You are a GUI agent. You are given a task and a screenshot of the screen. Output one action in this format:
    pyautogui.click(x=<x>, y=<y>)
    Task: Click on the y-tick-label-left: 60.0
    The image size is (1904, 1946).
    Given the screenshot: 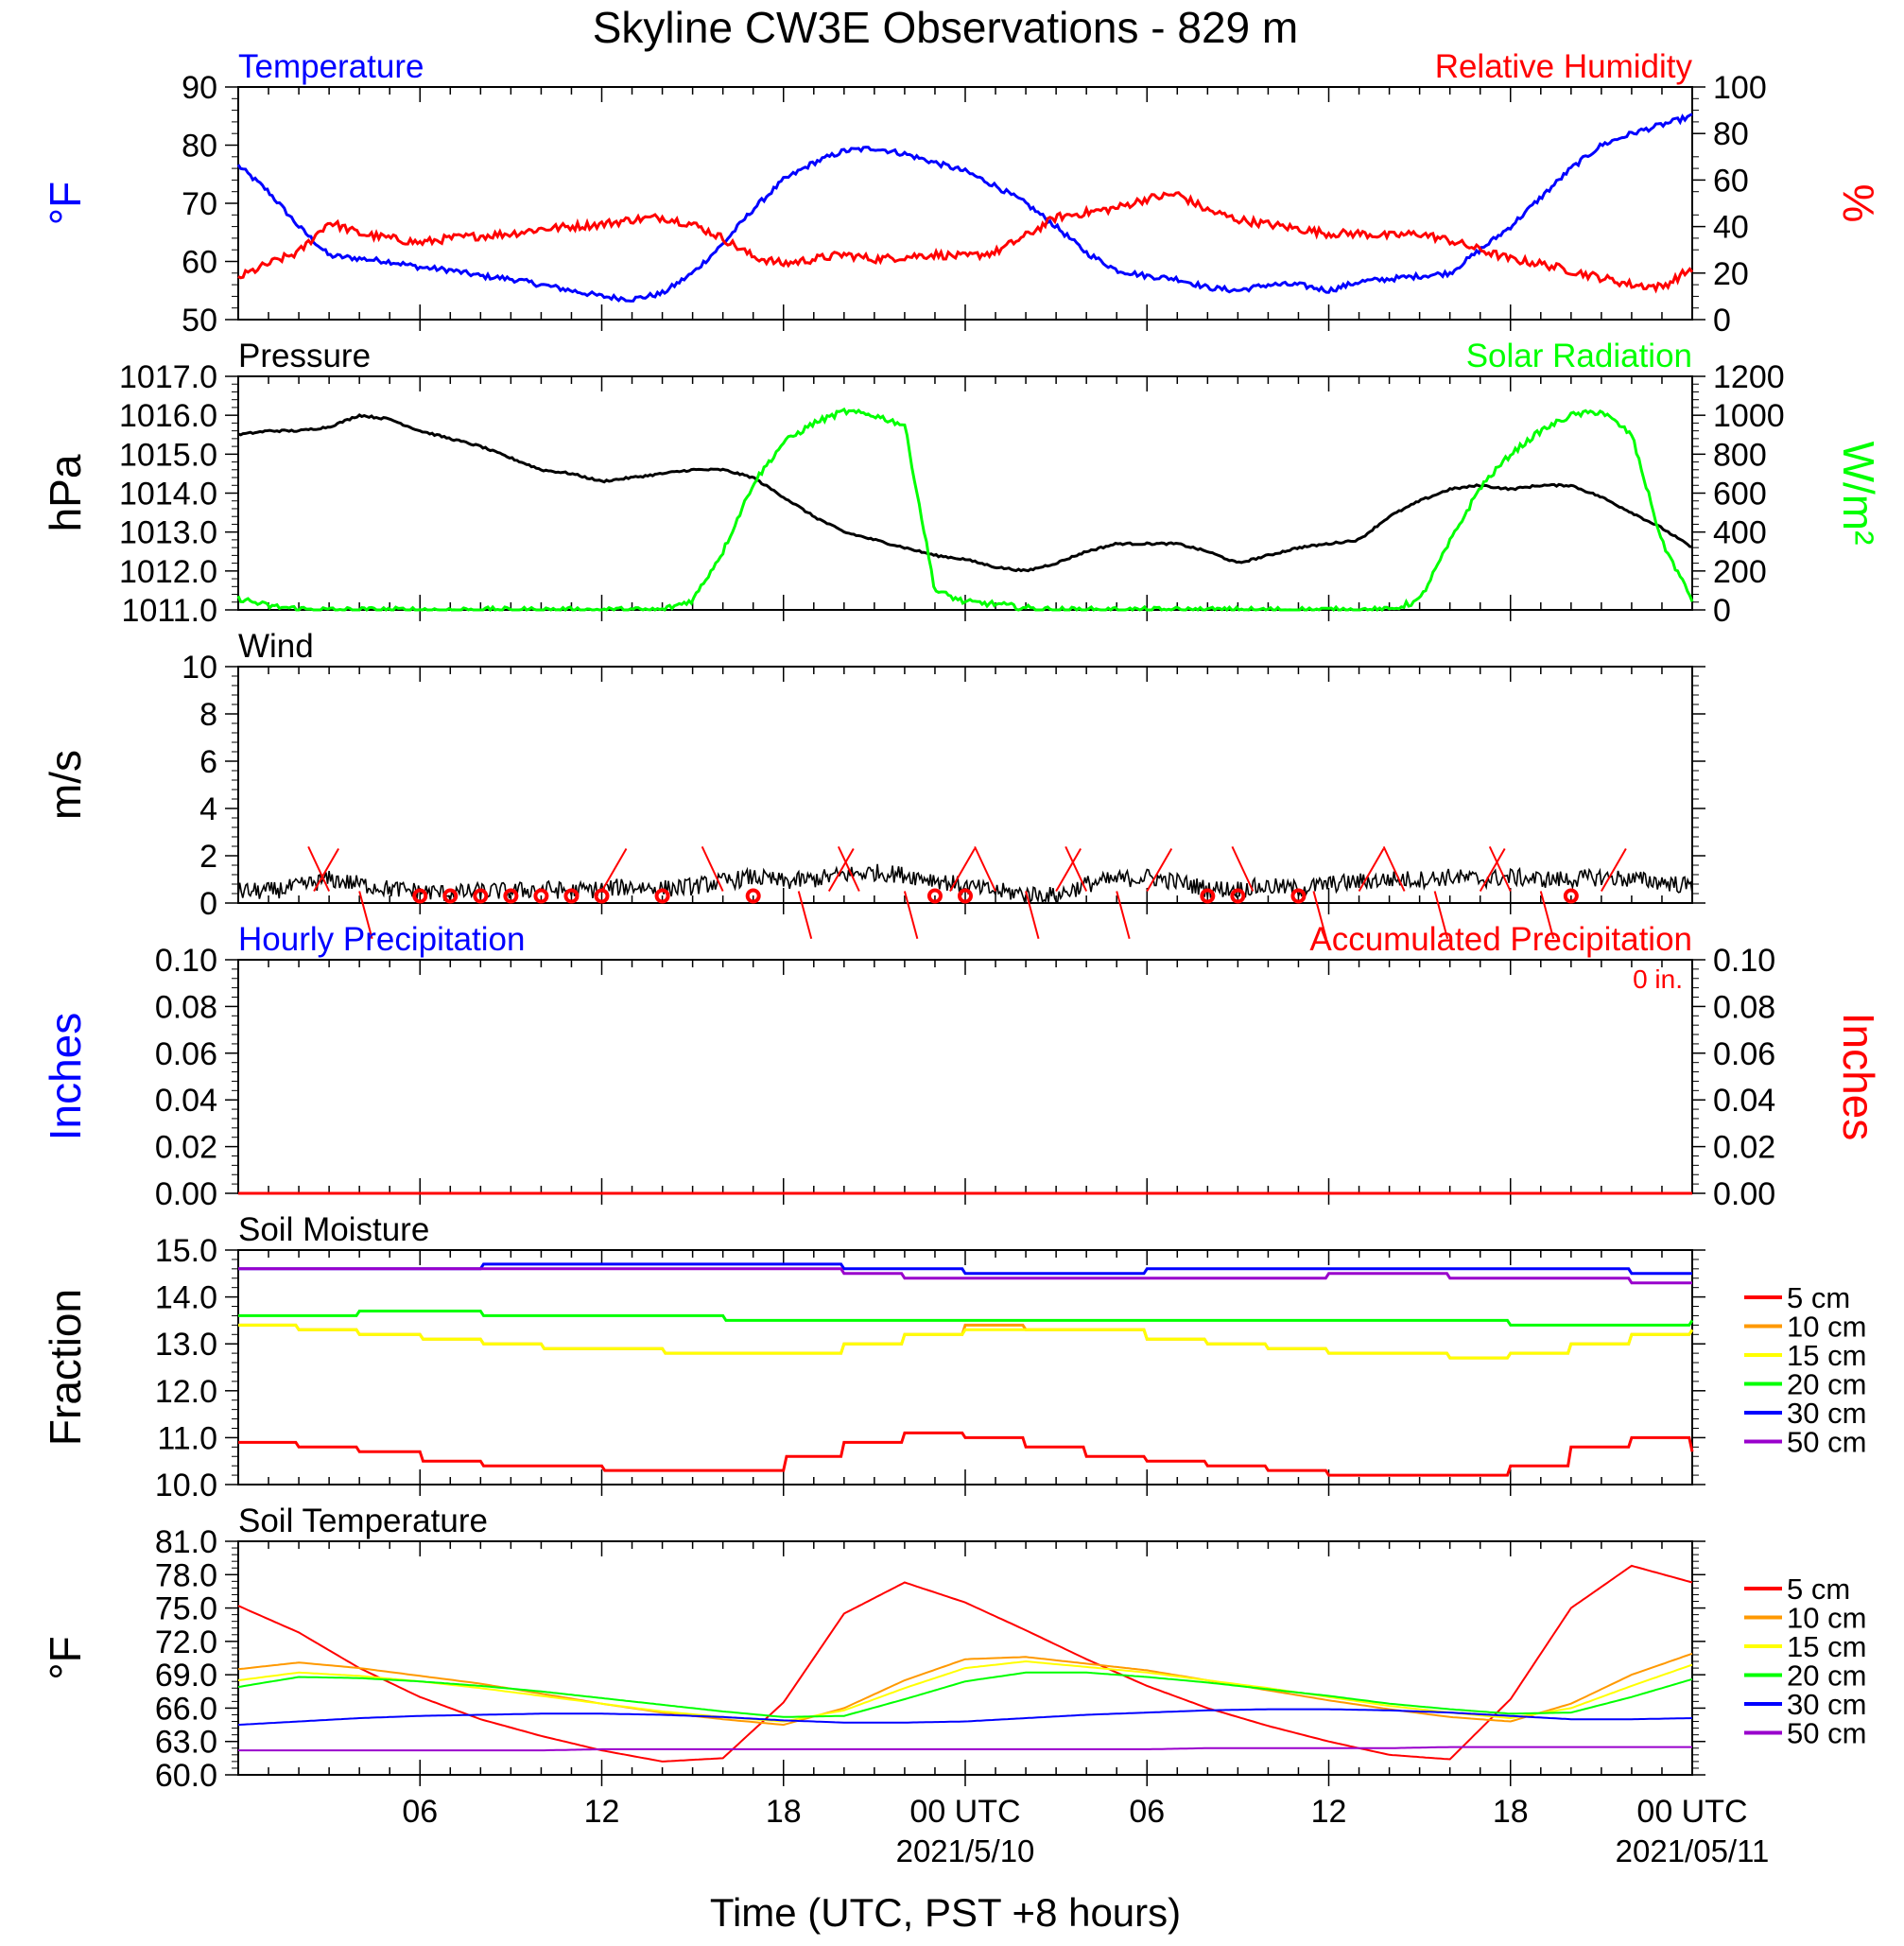 What is the action you would take?
    pyautogui.click(x=186, y=1776)
    